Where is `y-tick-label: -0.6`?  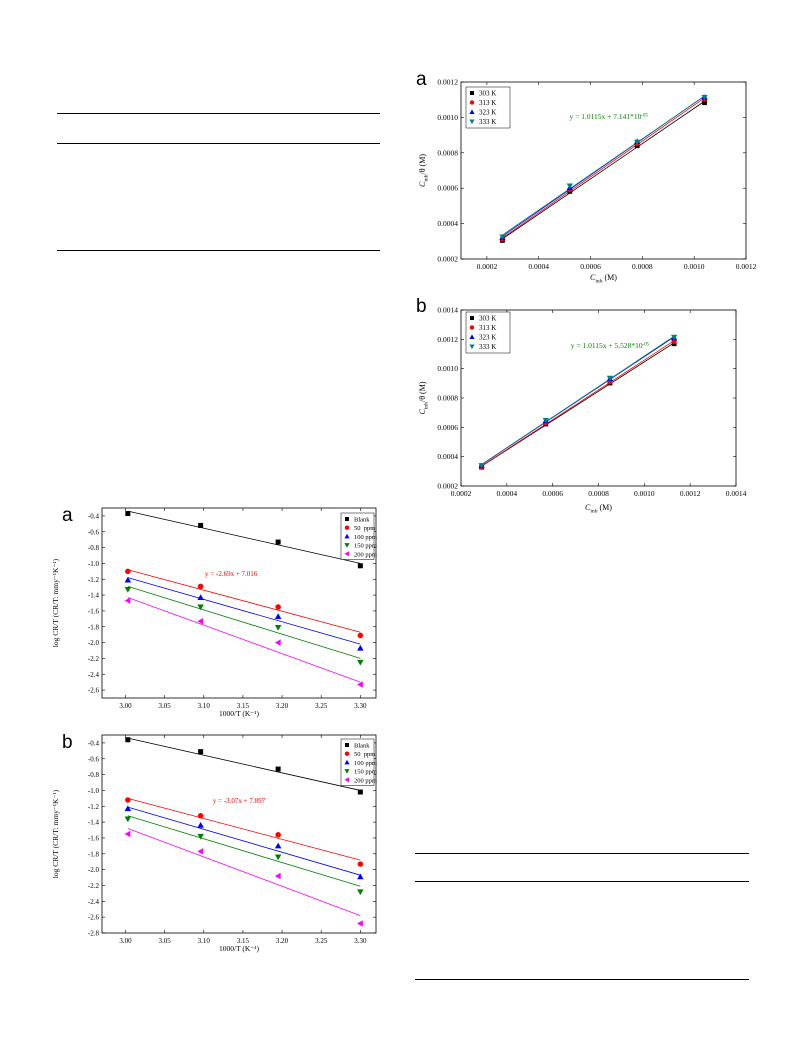 y-tick-label: -0.6 is located at coordinates (94, 759).